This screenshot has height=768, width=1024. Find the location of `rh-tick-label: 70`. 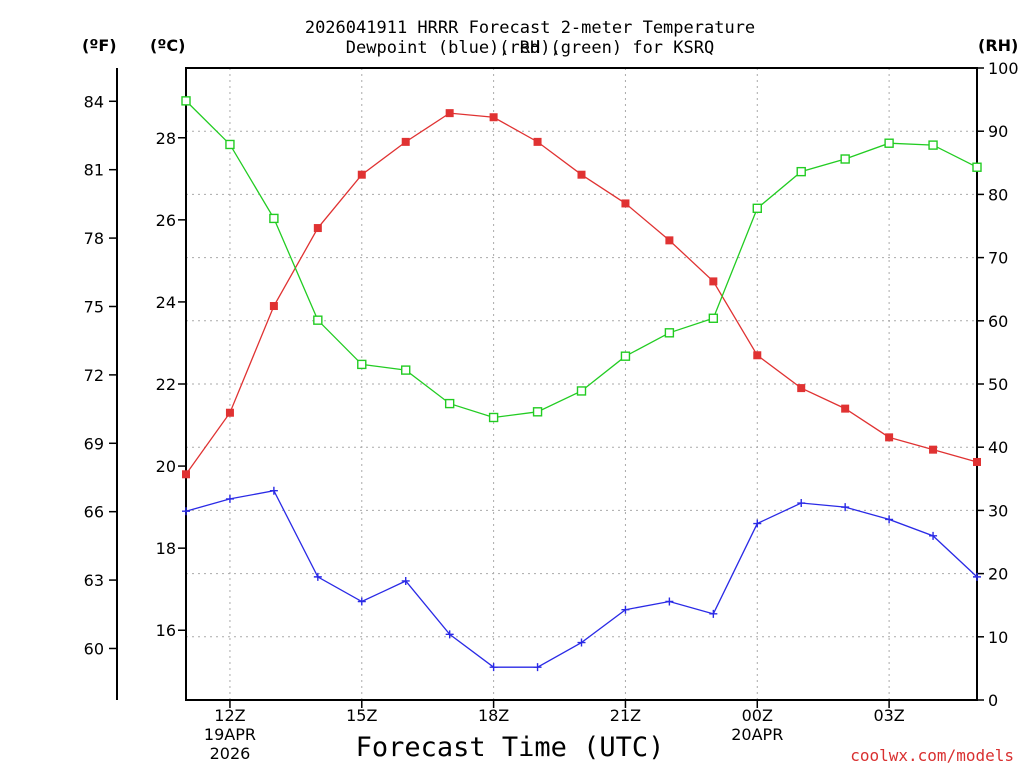

rh-tick-label: 70 is located at coordinates (998, 258).